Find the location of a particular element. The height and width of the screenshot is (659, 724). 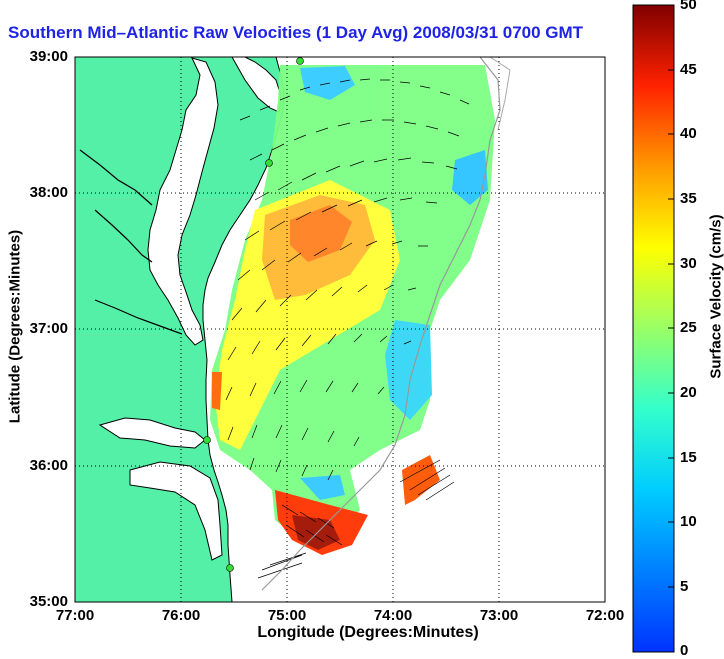

potomac-river is located at coordinates (116, 177).